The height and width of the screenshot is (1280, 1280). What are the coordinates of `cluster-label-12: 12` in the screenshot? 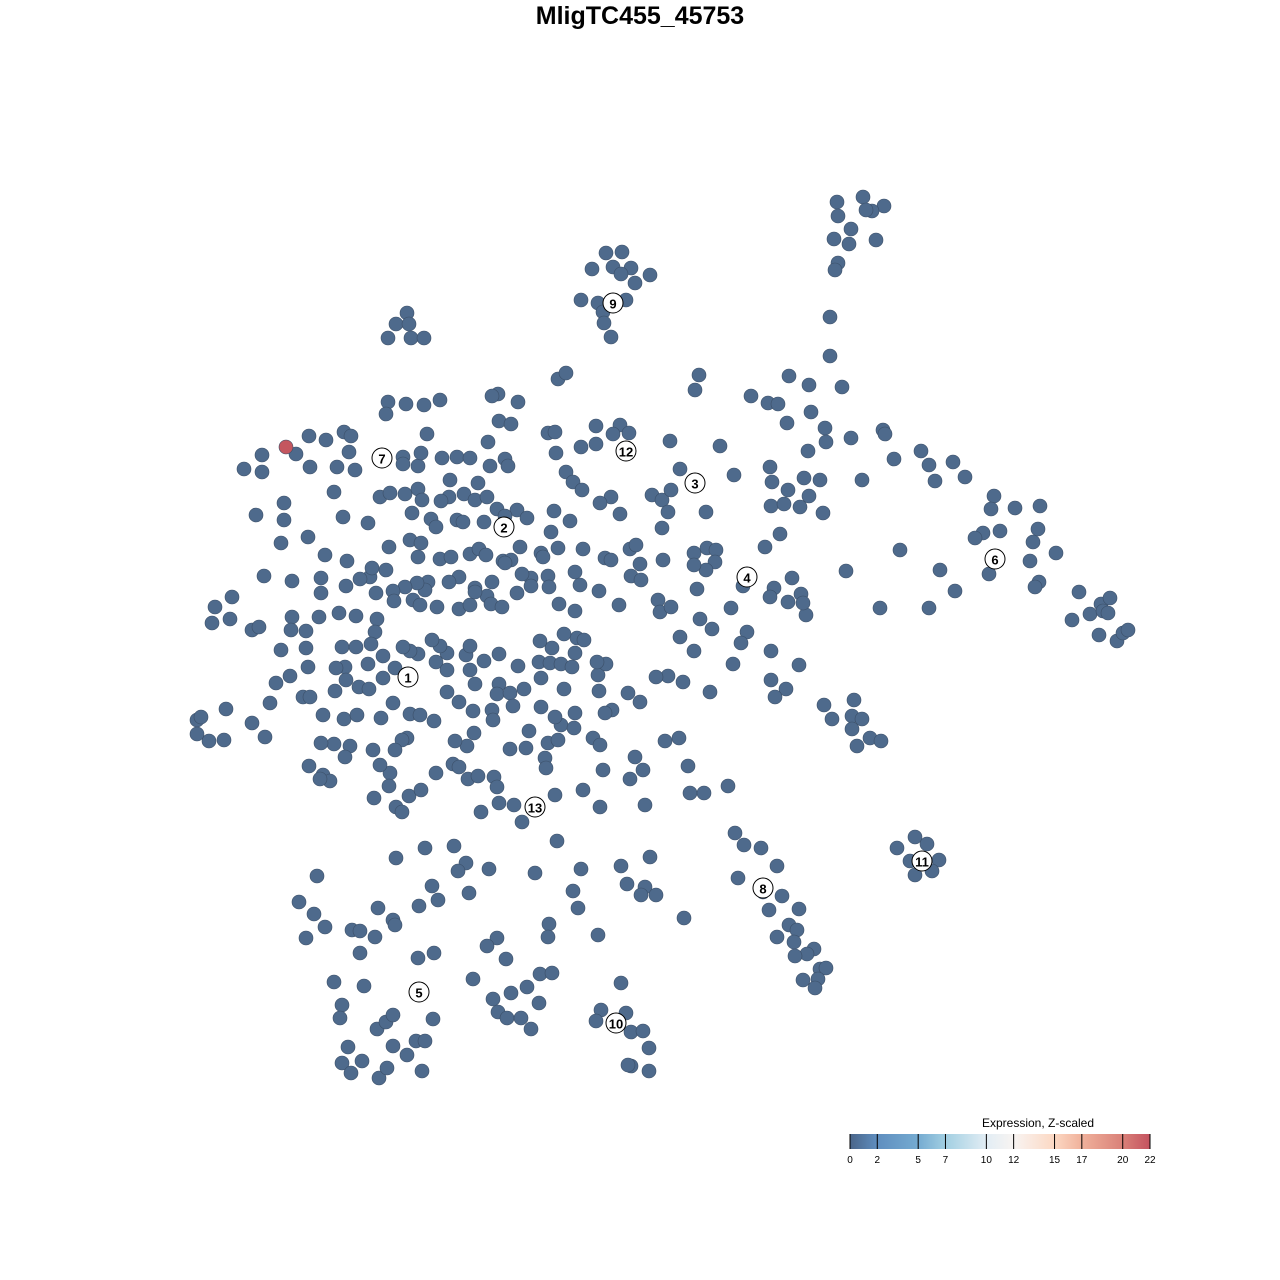 It's located at (626, 451).